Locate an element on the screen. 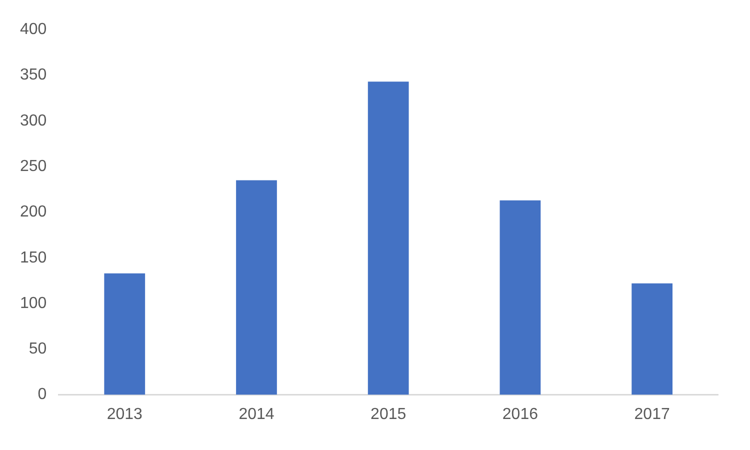 The image size is (750, 450). y-tick-label: 50 is located at coordinates (37, 349).